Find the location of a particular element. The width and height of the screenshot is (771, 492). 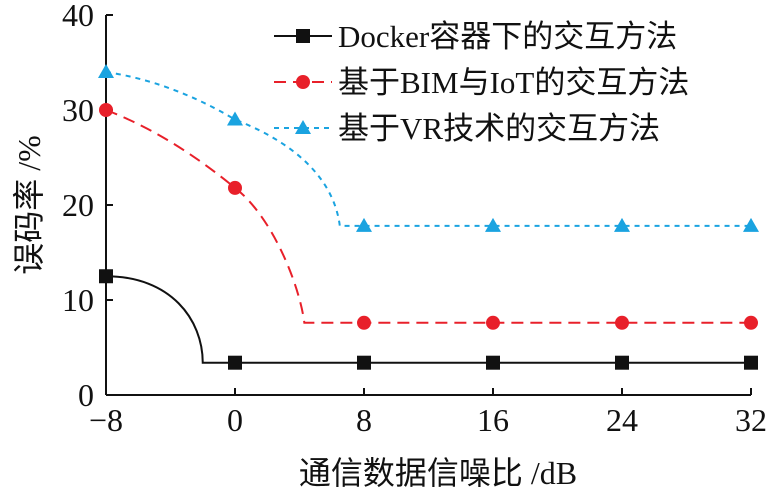

x-axis-label: 通信数据信噪比 /dB is located at coordinates (438, 473).